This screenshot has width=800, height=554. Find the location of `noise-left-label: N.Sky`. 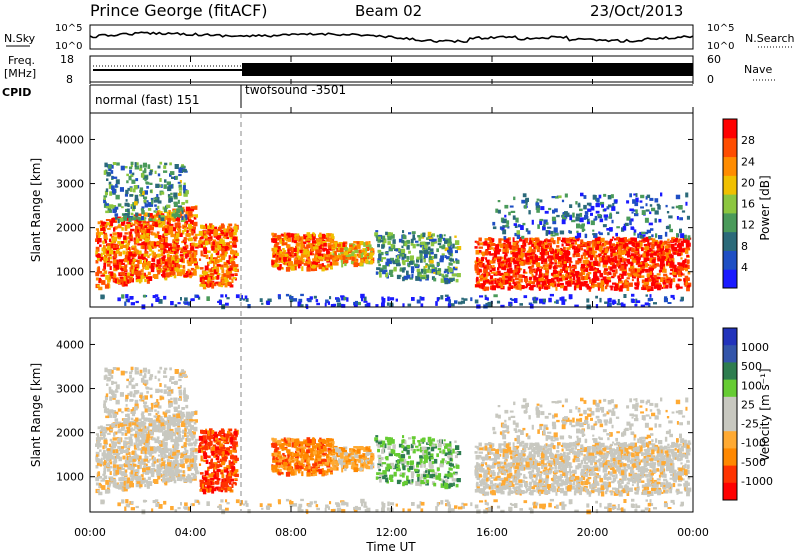

noise-left-label: N.Sky is located at coordinates (20, 38).